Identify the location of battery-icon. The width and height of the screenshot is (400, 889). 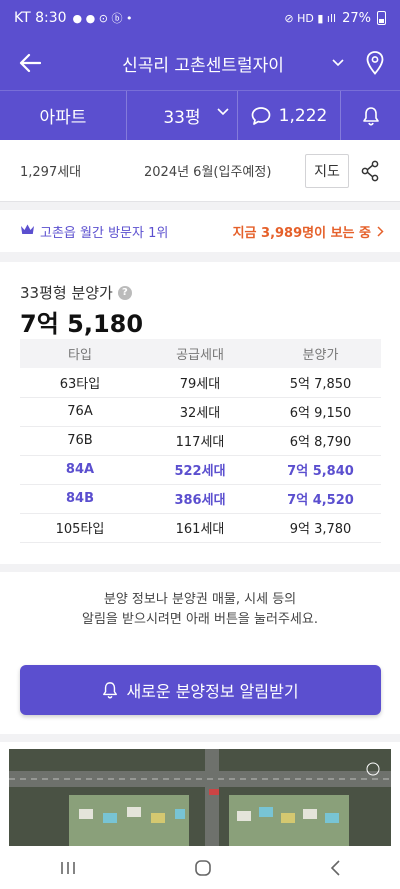
(381, 18).